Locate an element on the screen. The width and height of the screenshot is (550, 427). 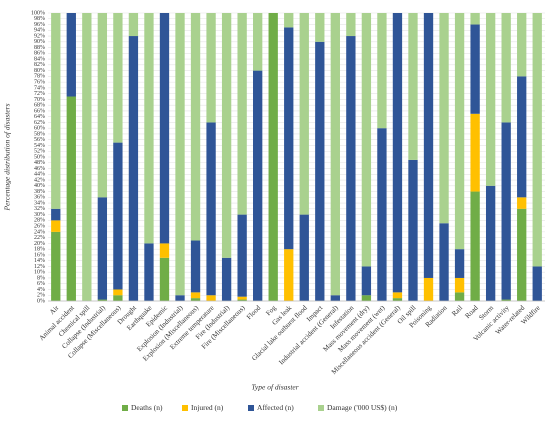
y-tick-label: 86% is located at coordinates (39, 54).